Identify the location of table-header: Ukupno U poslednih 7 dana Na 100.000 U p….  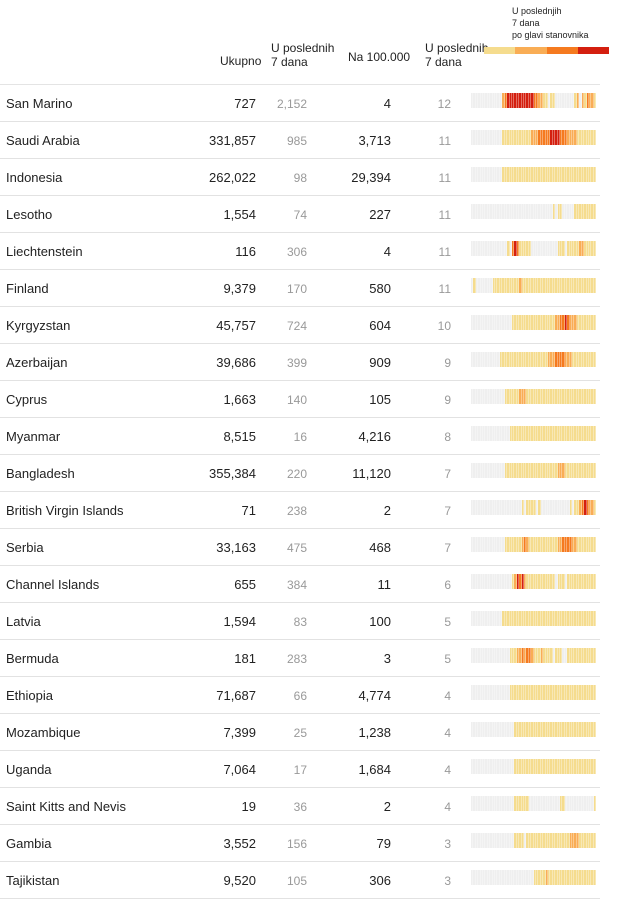
(310, 42).